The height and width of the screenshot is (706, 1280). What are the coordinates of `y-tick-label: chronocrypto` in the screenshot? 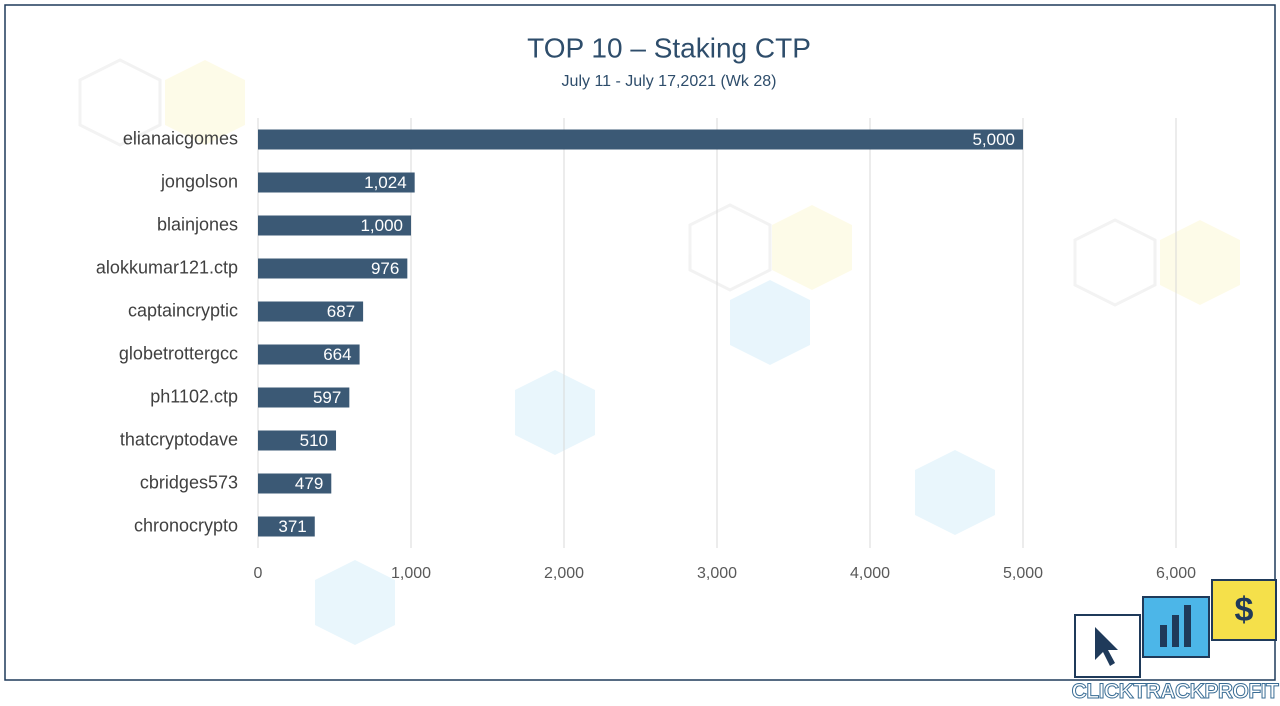 It's located at (186, 525).